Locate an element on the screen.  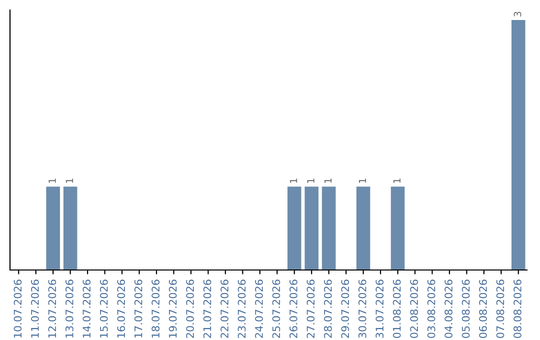
x-tick-label: 07.08.2026 is located at coordinates (500, 309).